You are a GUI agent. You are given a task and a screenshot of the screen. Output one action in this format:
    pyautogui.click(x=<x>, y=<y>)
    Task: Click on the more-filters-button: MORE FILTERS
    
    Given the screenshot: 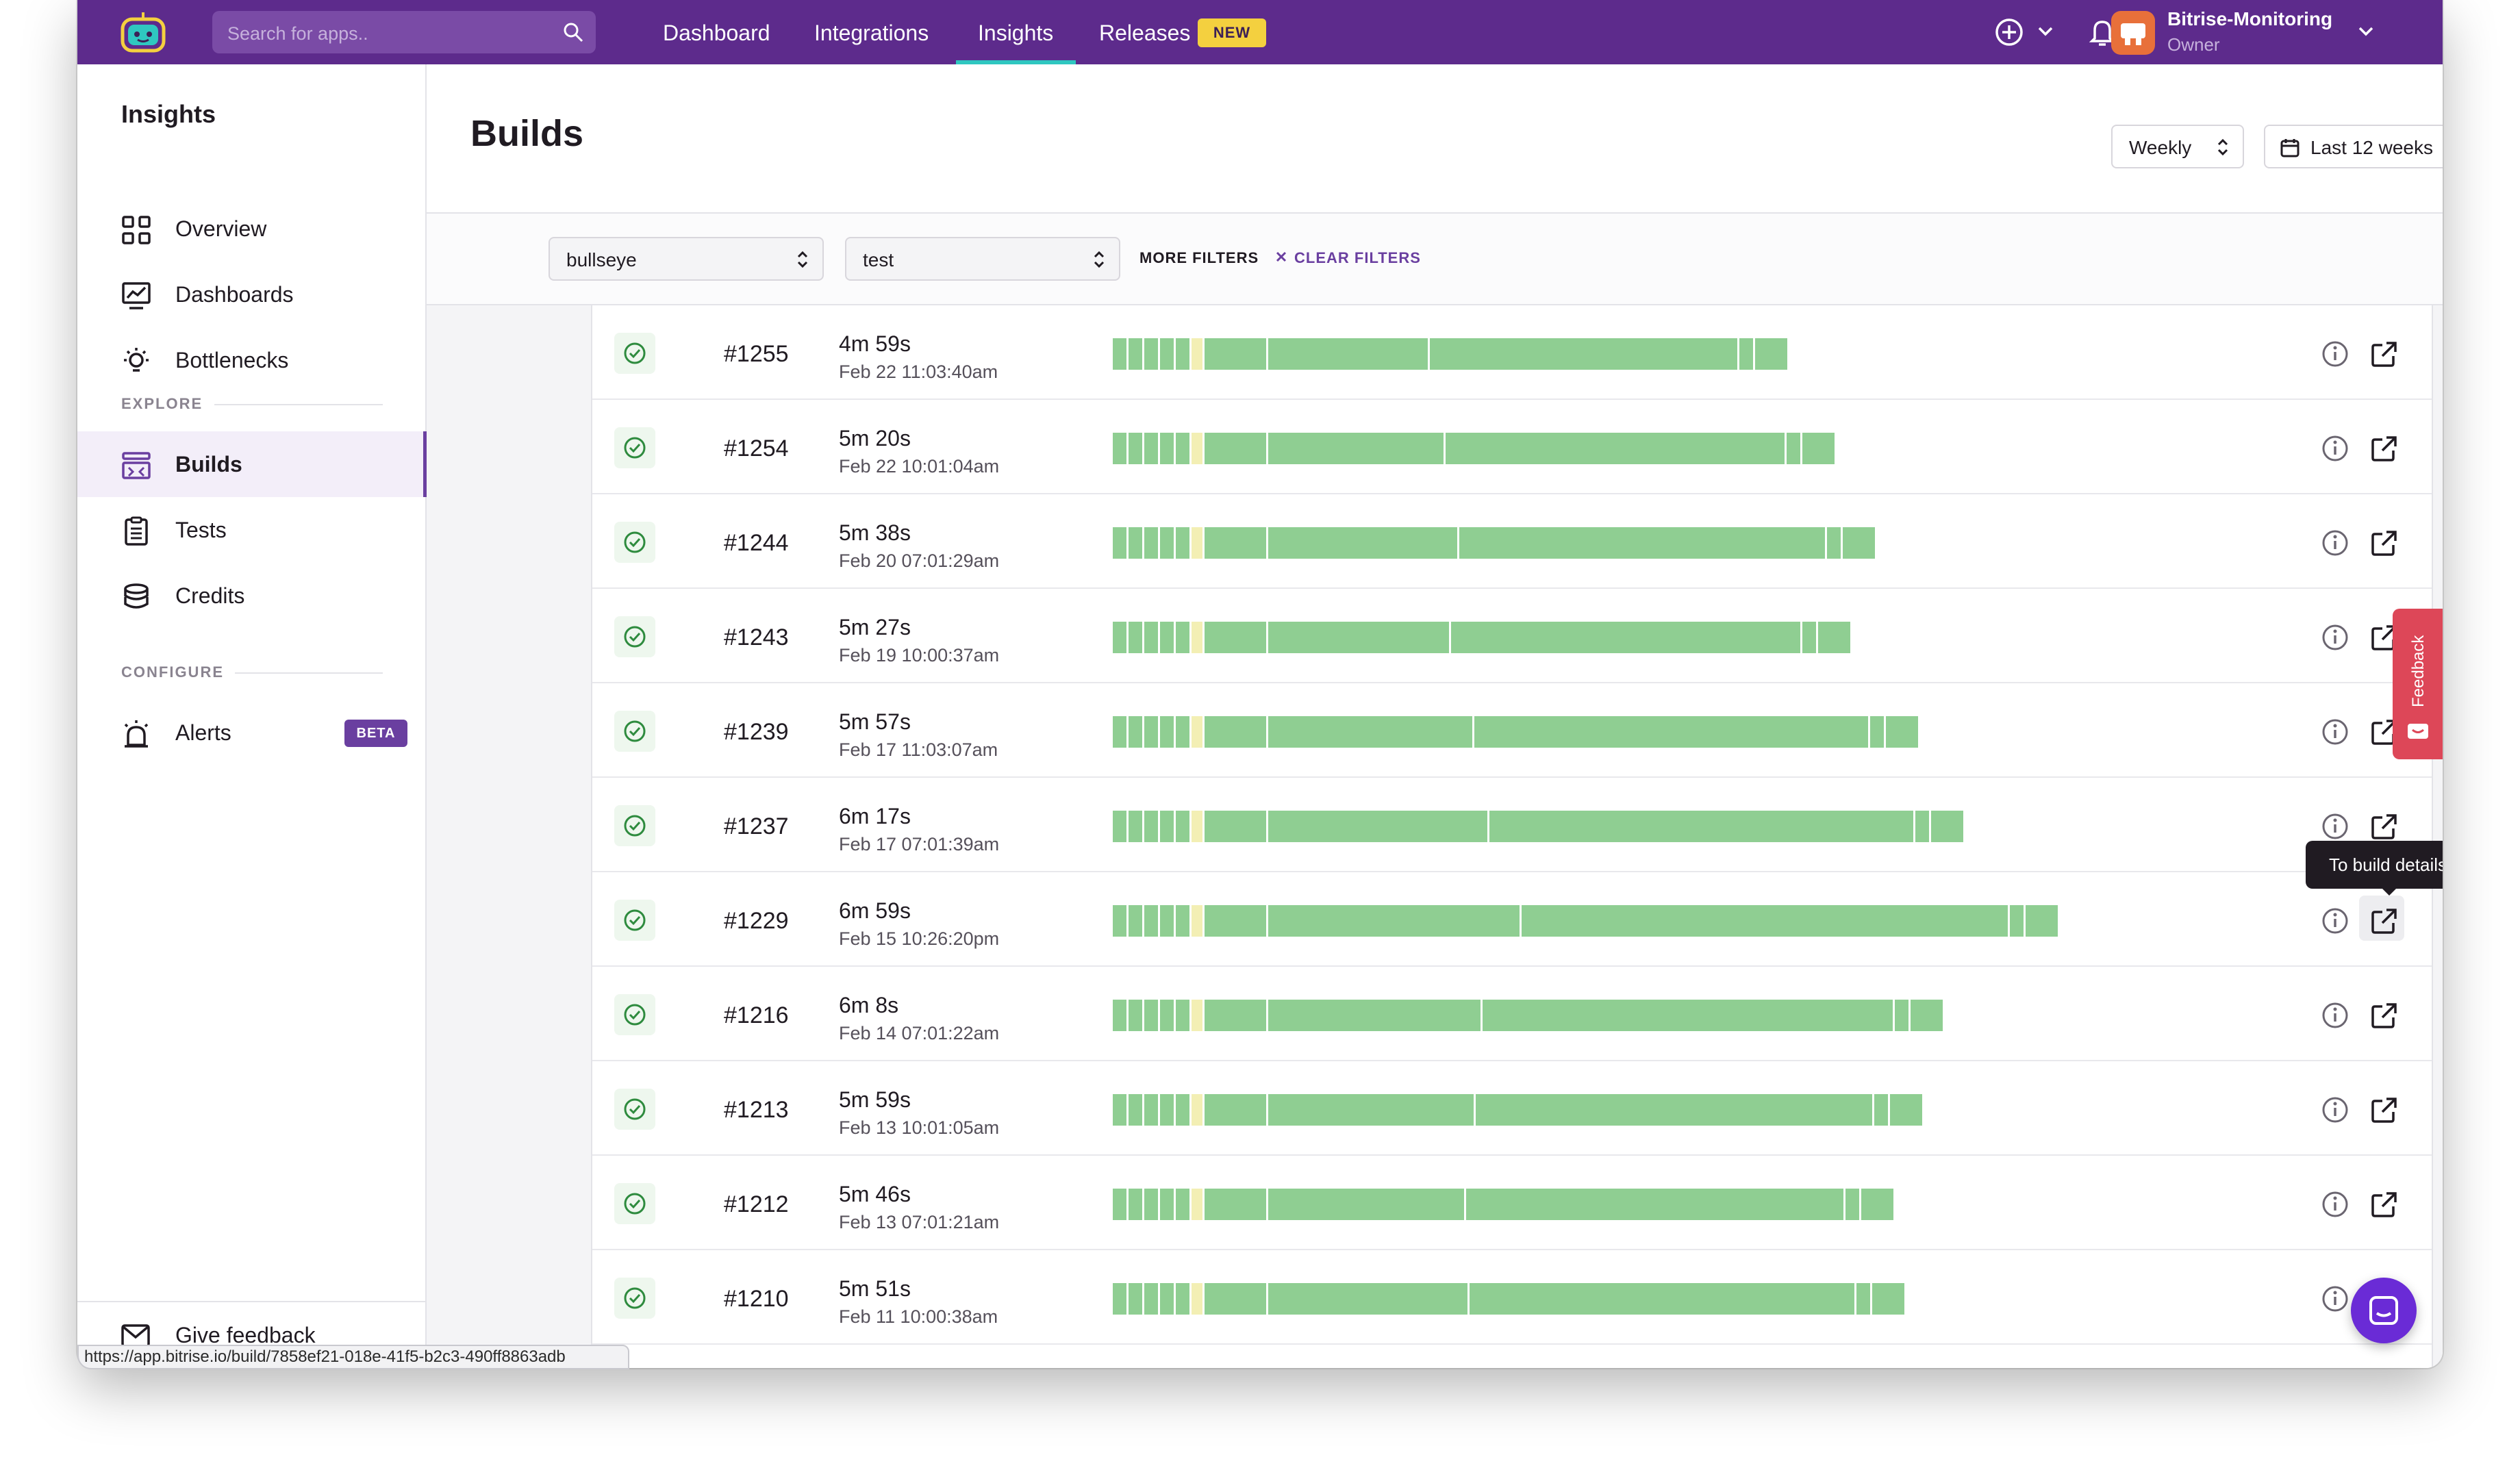 What is the action you would take?
    pyautogui.click(x=1199, y=258)
    